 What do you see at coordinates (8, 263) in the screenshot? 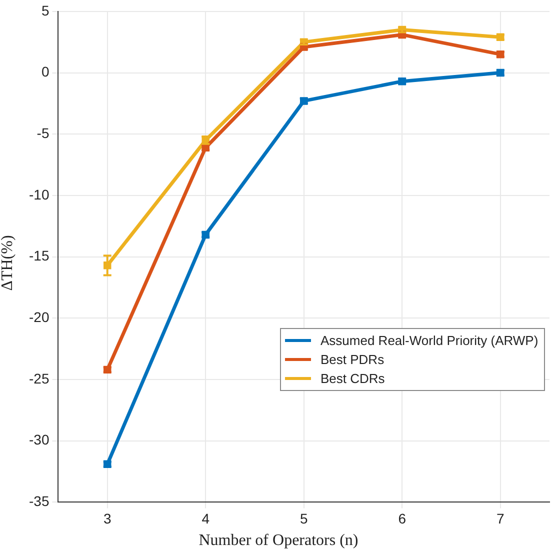
I see `y-axis-title: ΔTH(%)` at bounding box center [8, 263].